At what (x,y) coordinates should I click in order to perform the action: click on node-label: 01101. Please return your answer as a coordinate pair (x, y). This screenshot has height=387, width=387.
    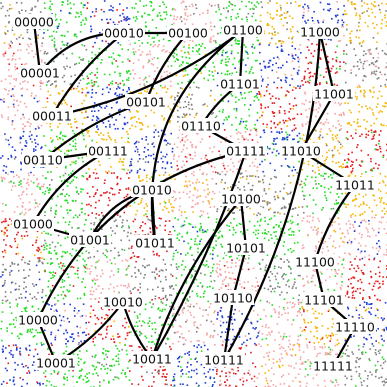
    Looking at the image, I should click on (240, 84).